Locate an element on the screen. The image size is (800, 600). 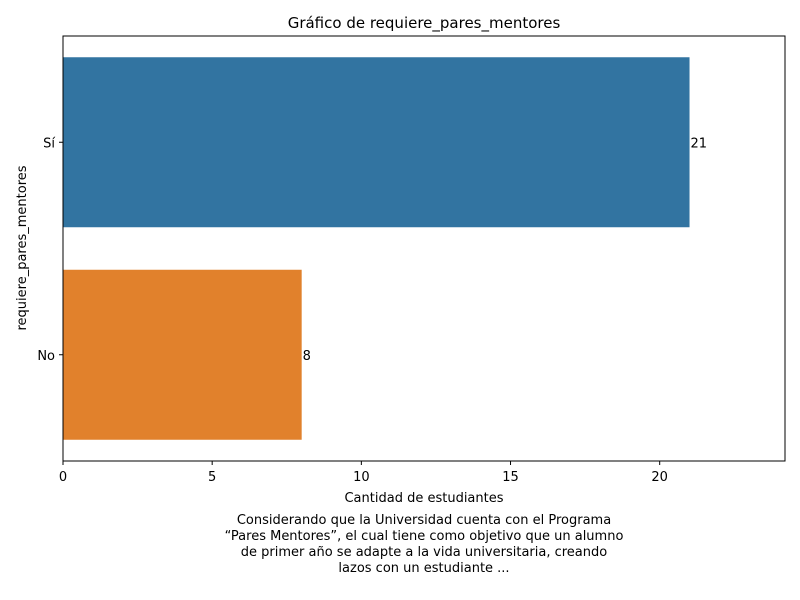
x-tick-label: 0 is located at coordinates (63, 477).